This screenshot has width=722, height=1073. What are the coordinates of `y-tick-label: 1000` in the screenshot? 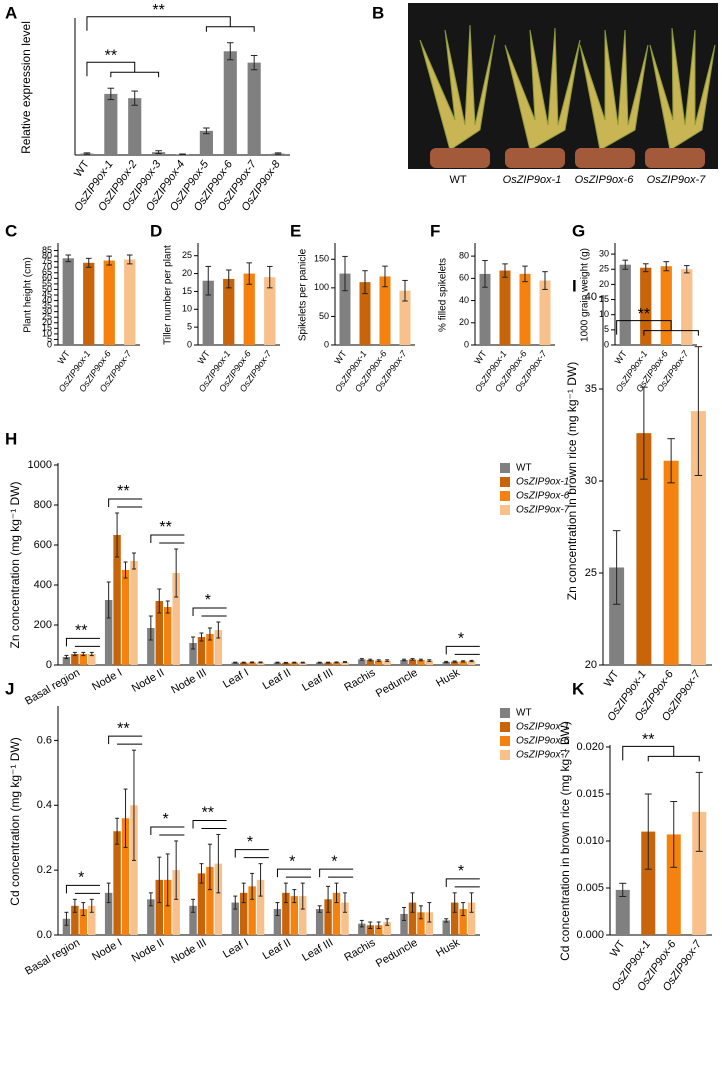 It's located at (40, 465).